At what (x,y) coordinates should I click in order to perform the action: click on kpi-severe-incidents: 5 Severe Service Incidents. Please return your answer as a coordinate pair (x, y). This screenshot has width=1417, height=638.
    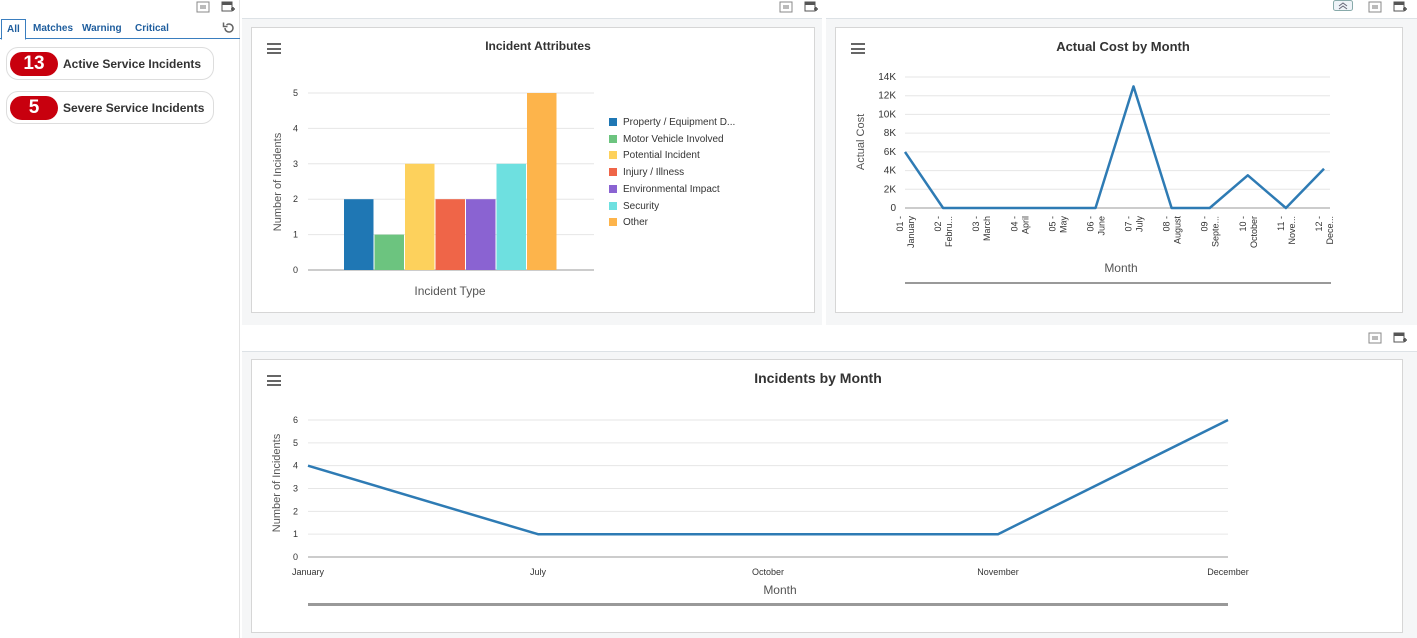
    Looking at the image, I should click on (110, 107).